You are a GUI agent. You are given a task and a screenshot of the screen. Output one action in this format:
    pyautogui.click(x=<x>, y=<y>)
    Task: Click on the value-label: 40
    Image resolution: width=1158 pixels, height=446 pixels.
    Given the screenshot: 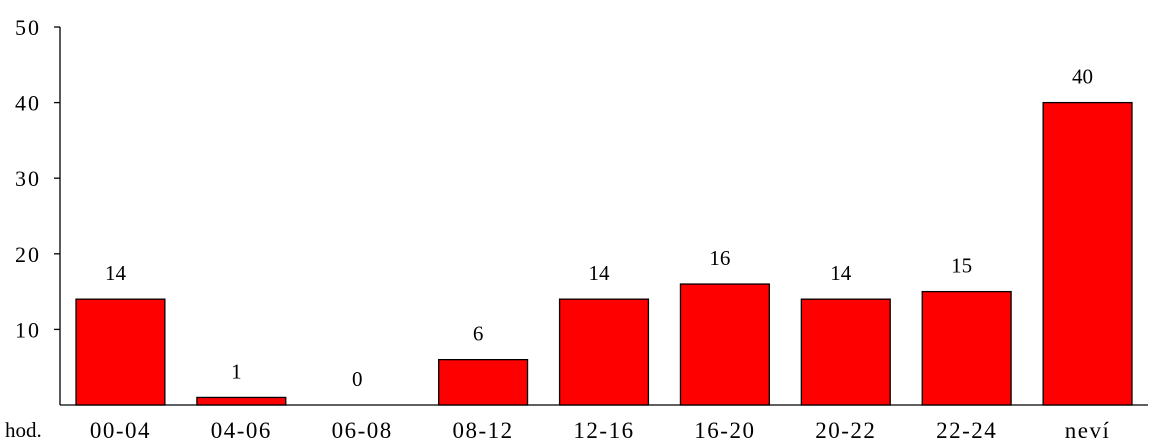 What is the action you would take?
    pyautogui.click(x=1082, y=77)
    